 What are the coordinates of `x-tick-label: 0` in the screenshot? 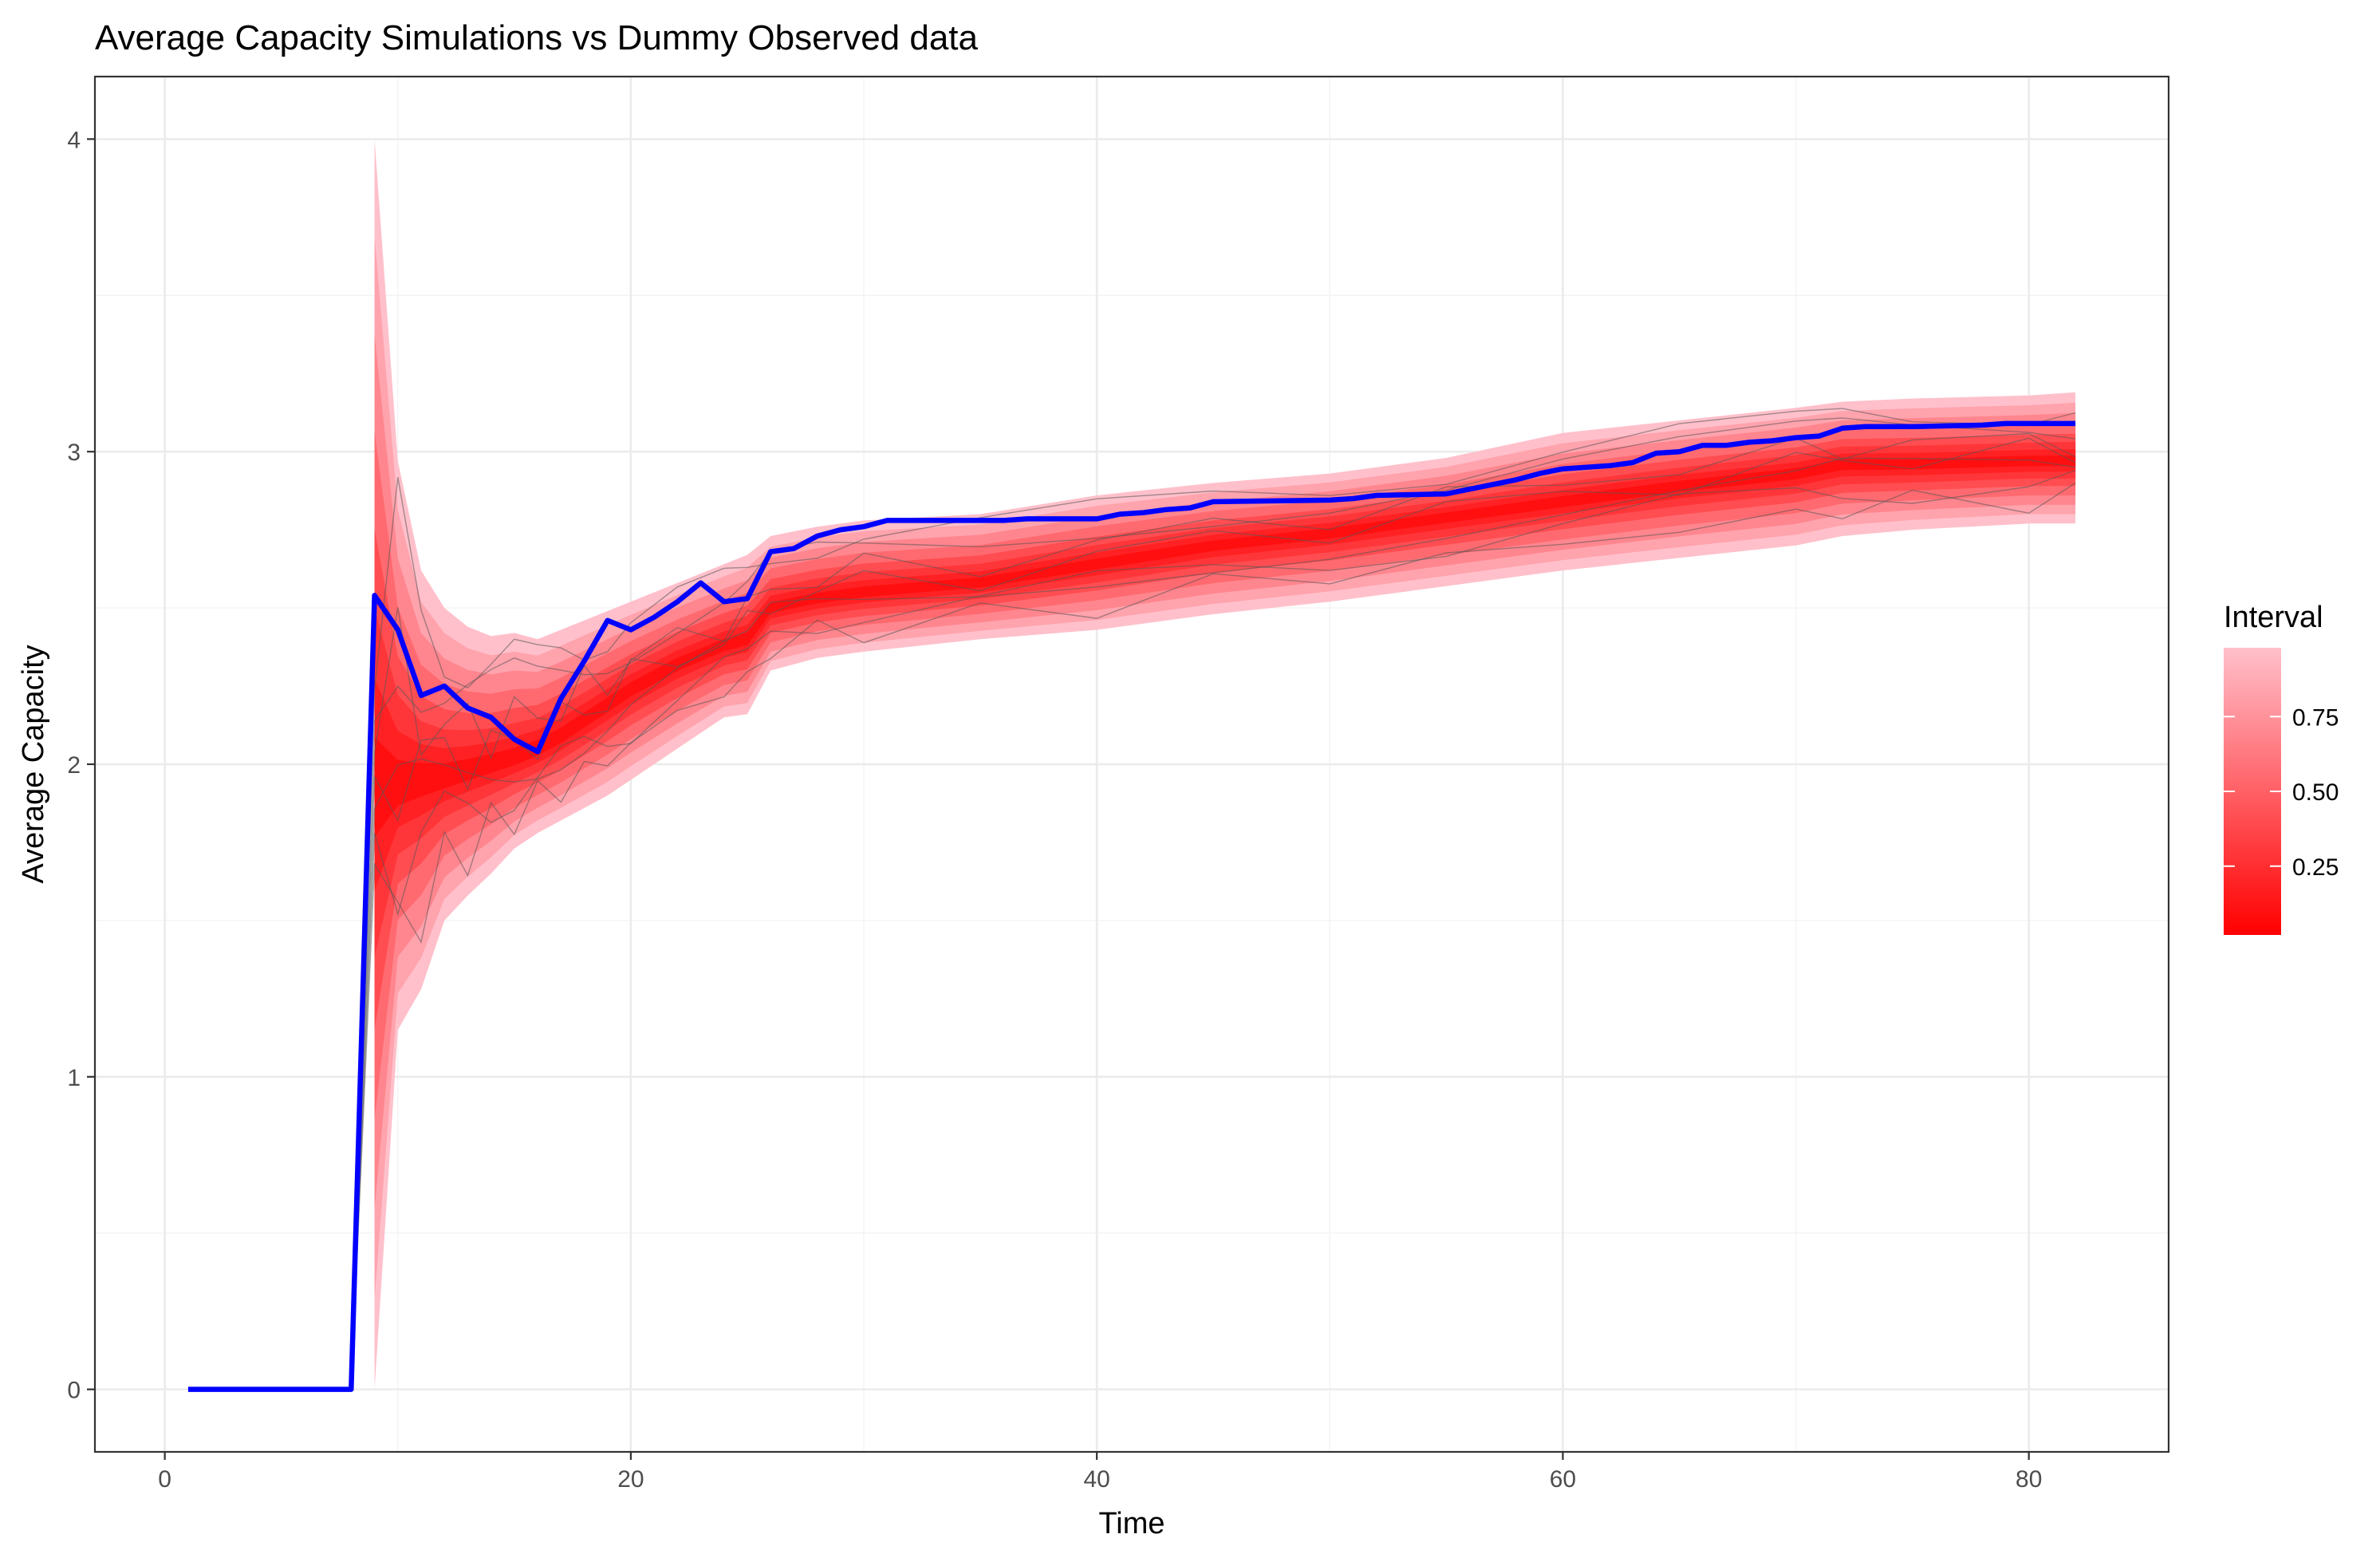 It's located at (164, 1480).